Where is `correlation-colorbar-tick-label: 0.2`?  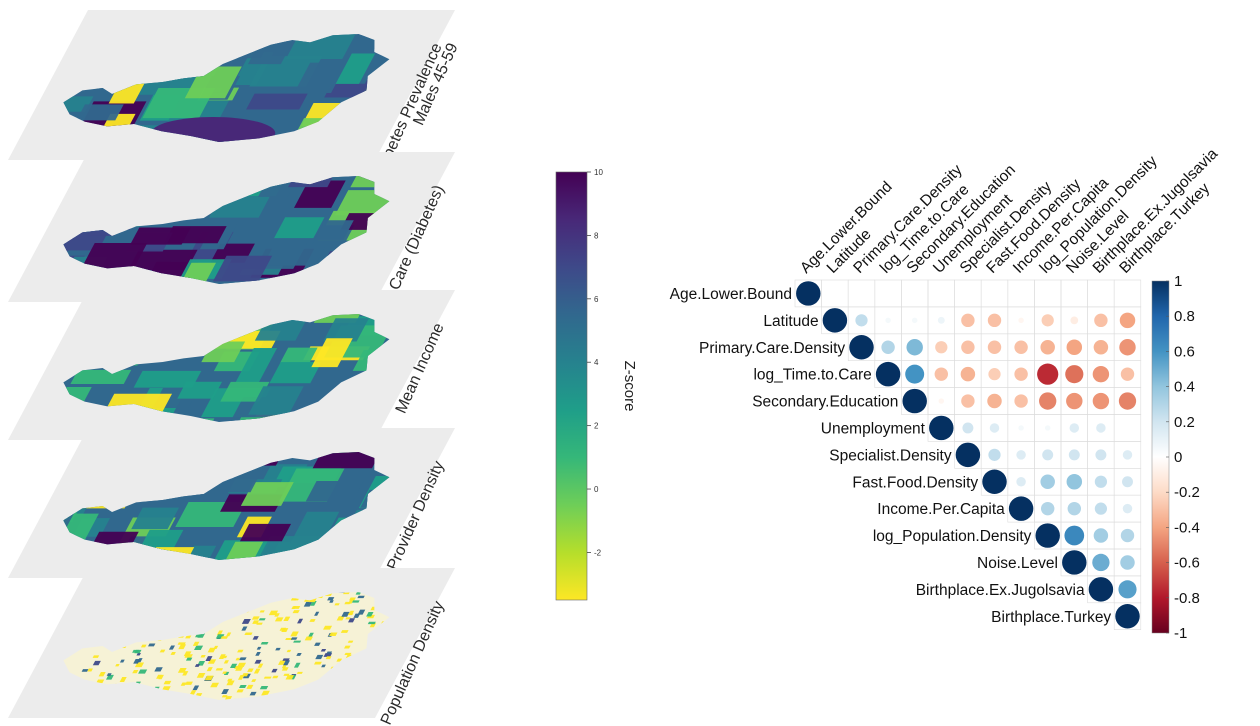 correlation-colorbar-tick-label: 0.2 is located at coordinates (1184, 422).